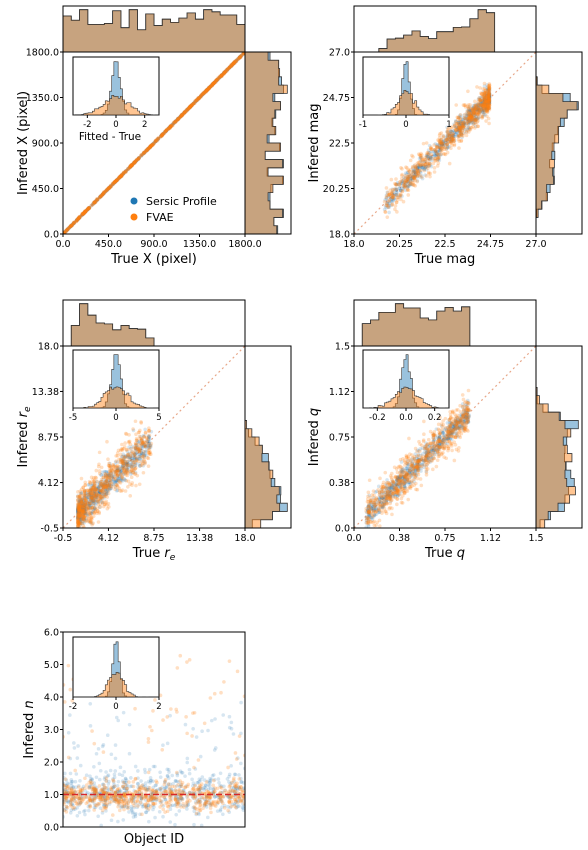 The width and height of the screenshot is (588, 850). Describe the element at coordinates (48, 347) in the screenshot. I see `y-tick-label: 18.0` at that location.